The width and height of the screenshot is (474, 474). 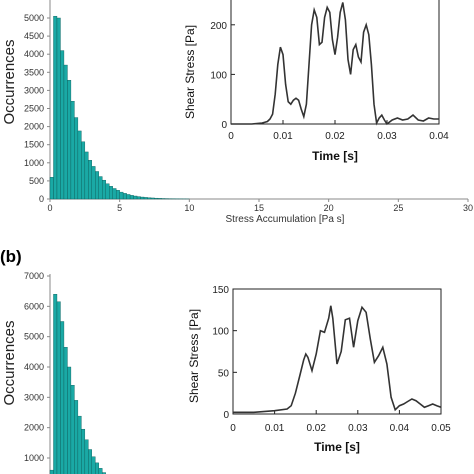 I want to click on panel-a-x-ticks: 0 5 10 15 20 25 30, so click(x=260, y=206).